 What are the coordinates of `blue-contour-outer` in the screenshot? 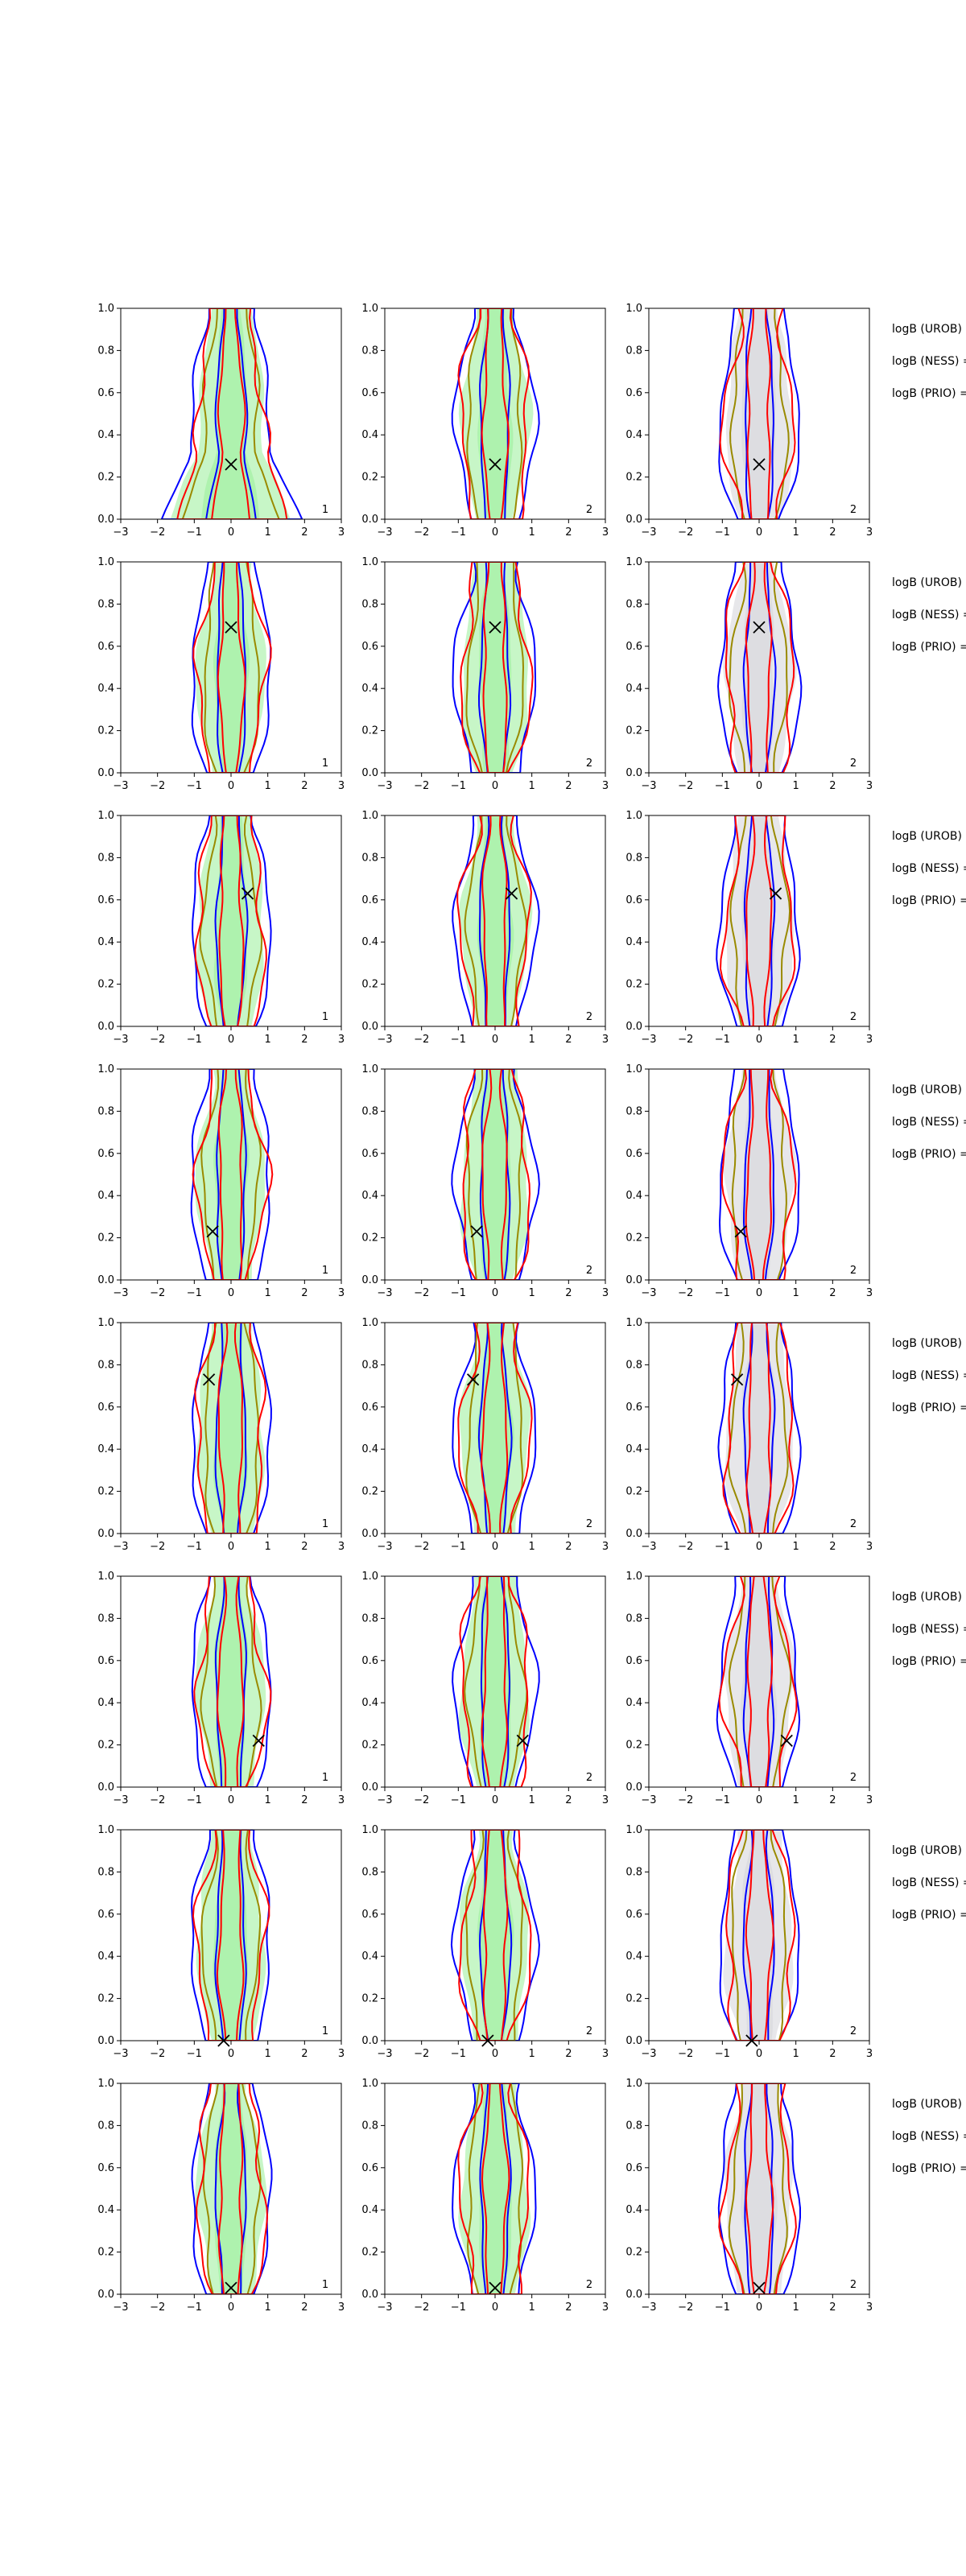 It's located at (494, 667).